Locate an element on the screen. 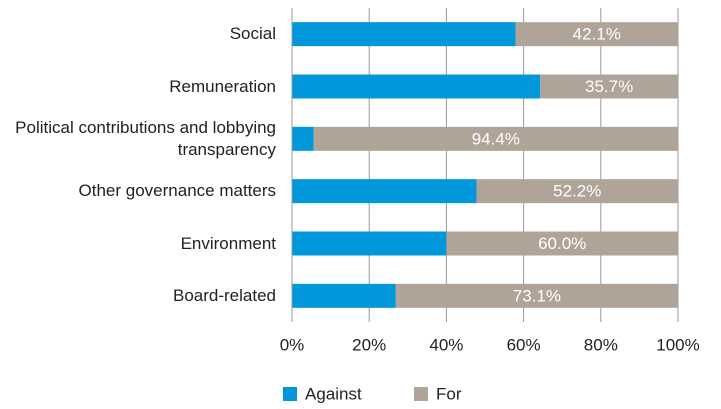 The height and width of the screenshot is (409, 721). data-label: 42.1% is located at coordinates (597, 34).